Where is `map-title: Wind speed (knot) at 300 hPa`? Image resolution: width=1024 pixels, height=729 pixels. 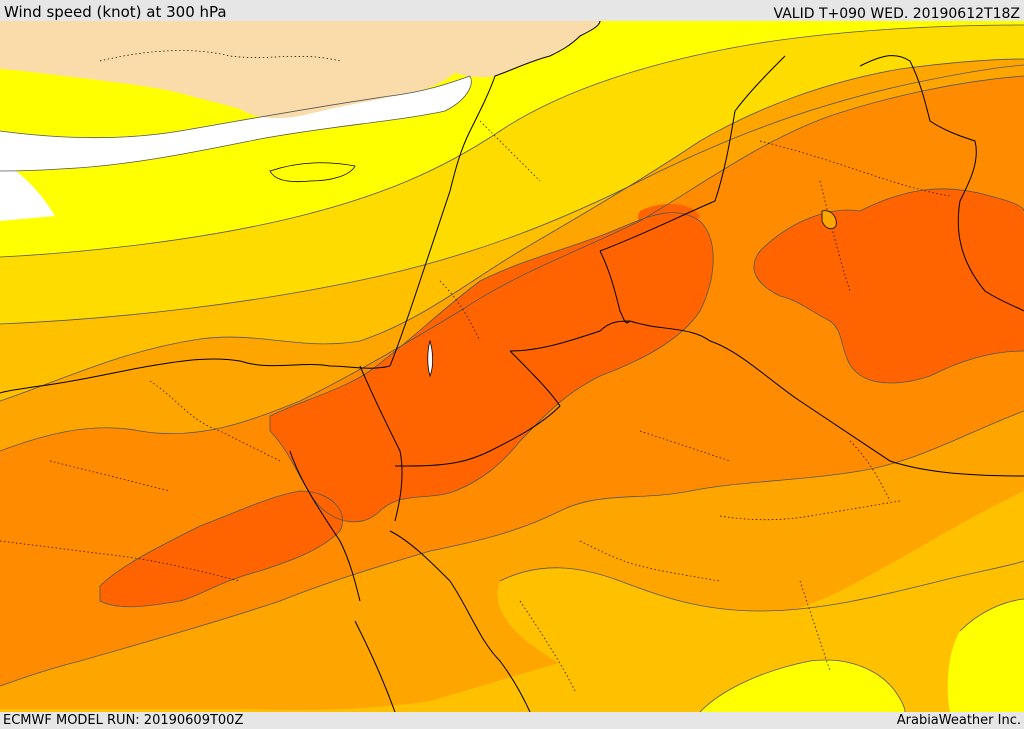
map-title: Wind speed (knot) at 300 hPa is located at coordinates (115, 12).